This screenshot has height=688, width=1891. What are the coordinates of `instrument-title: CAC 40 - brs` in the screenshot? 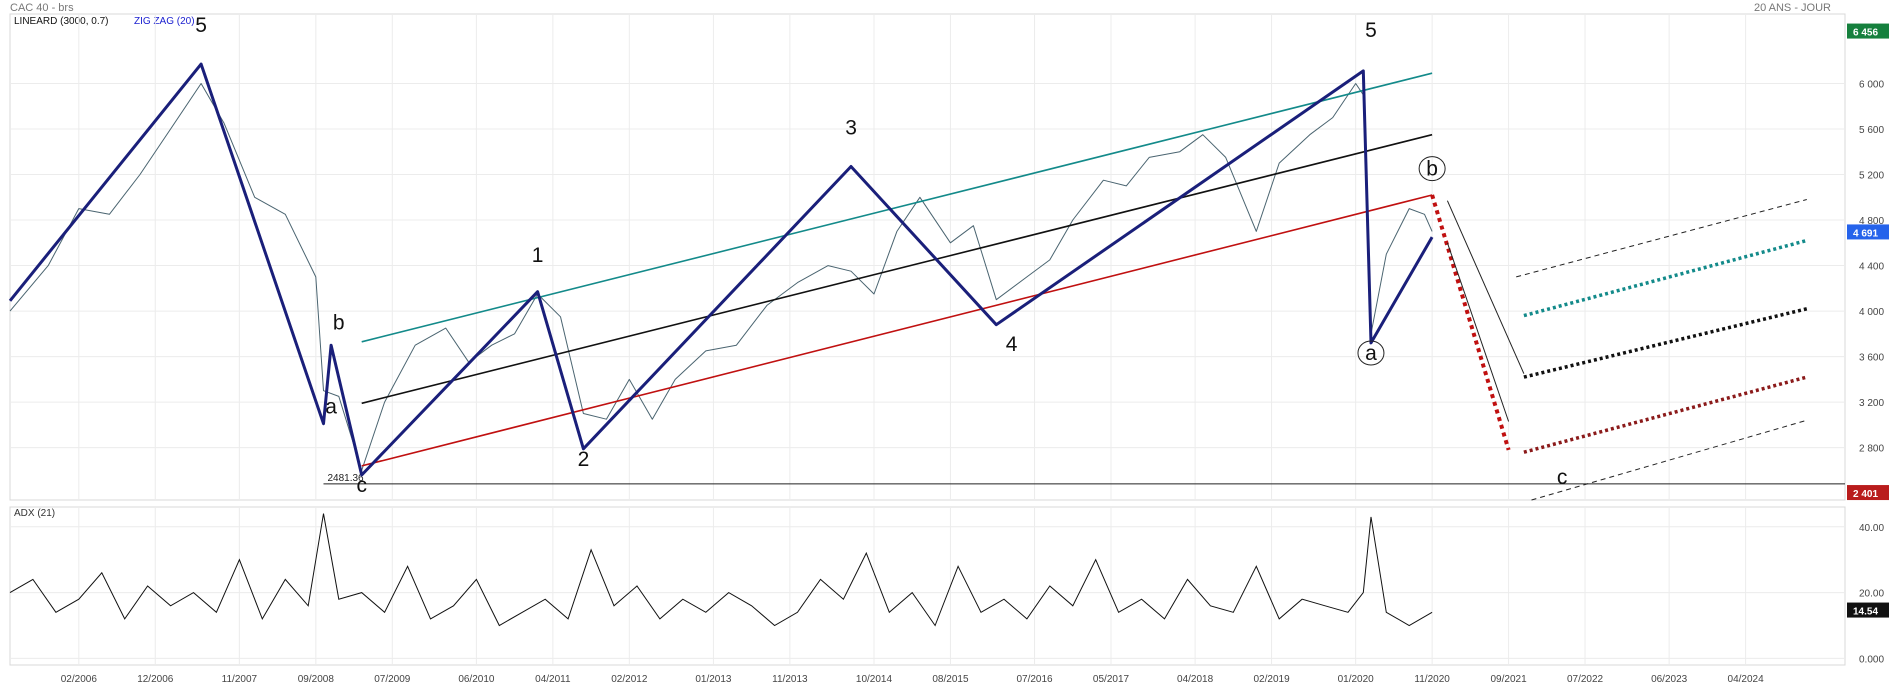 It's located at (42, 8).